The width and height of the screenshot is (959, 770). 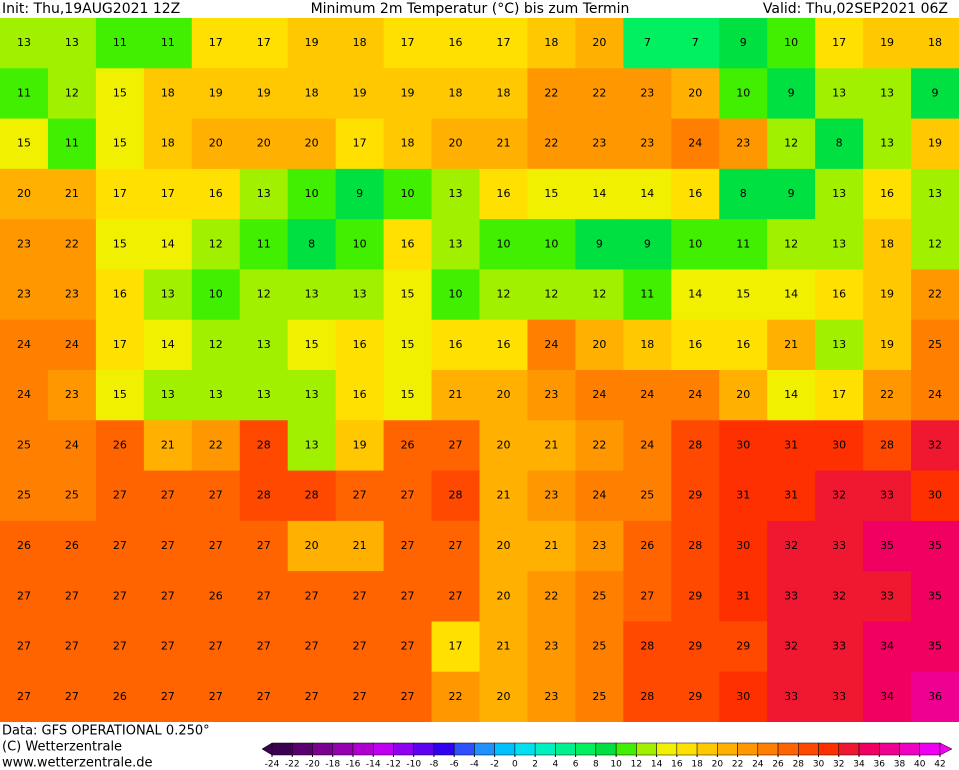 I want to click on colorbar-label: -18, so click(x=332, y=765).